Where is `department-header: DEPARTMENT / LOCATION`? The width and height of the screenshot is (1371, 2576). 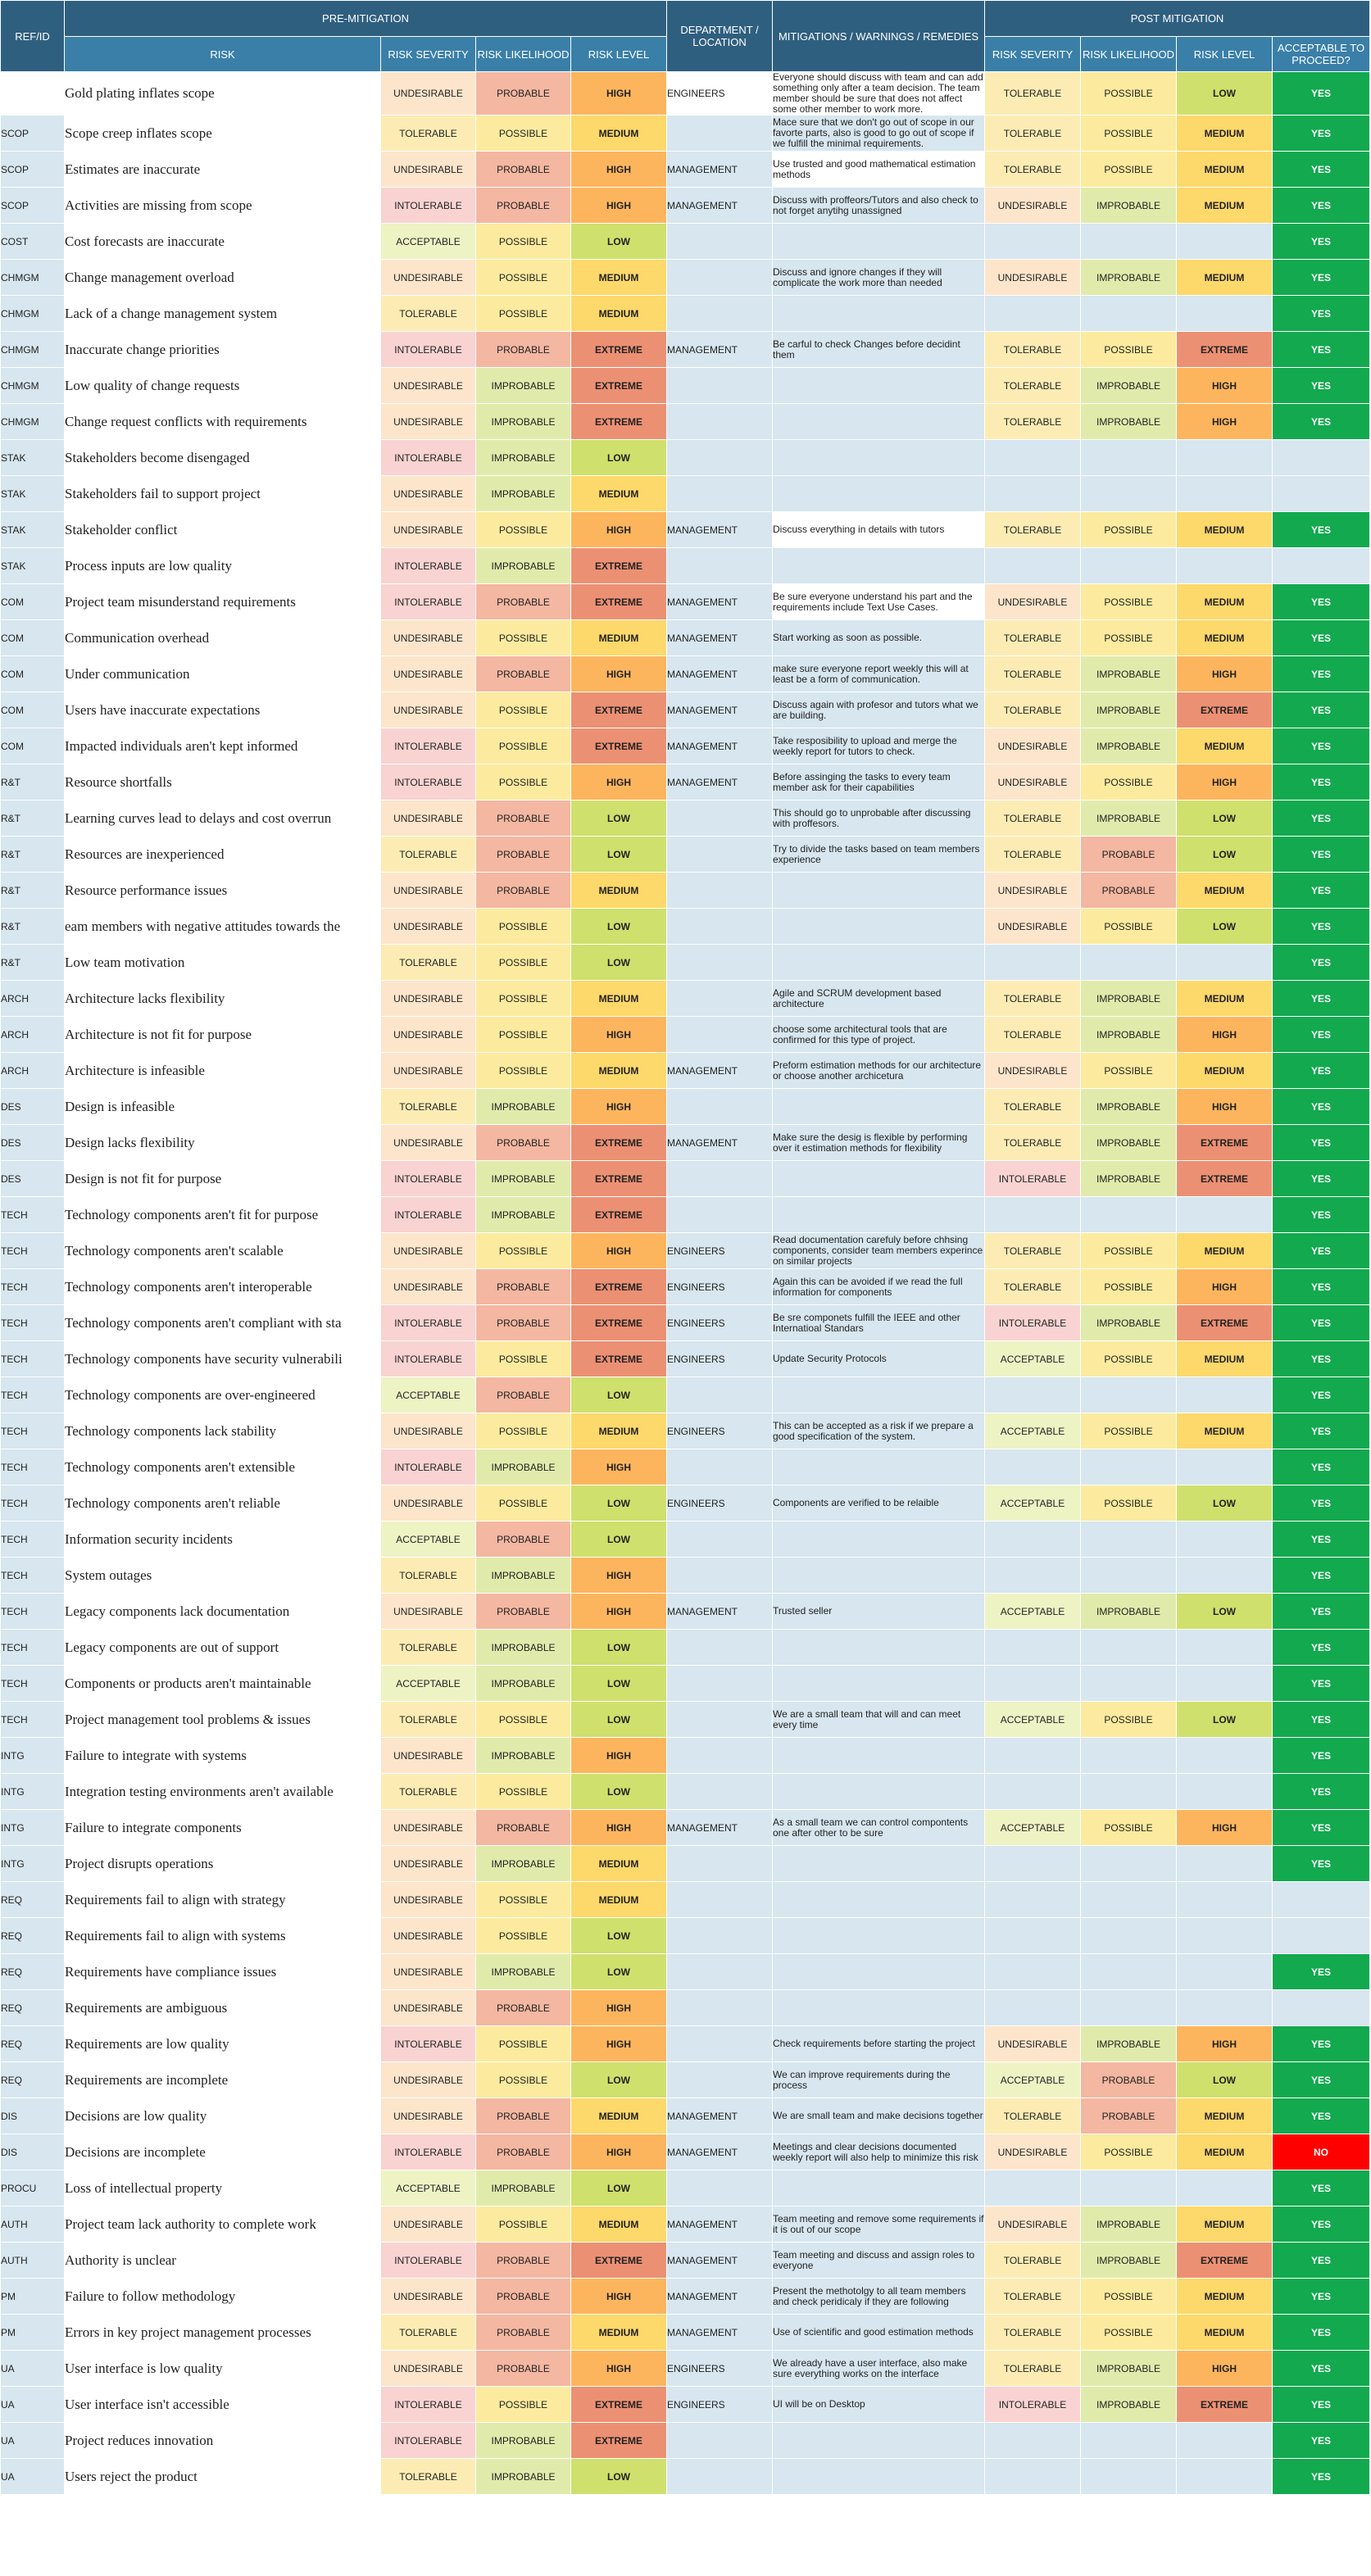 department-header: DEPARTMENT / LOCATION is located at coordinates (719, 36).